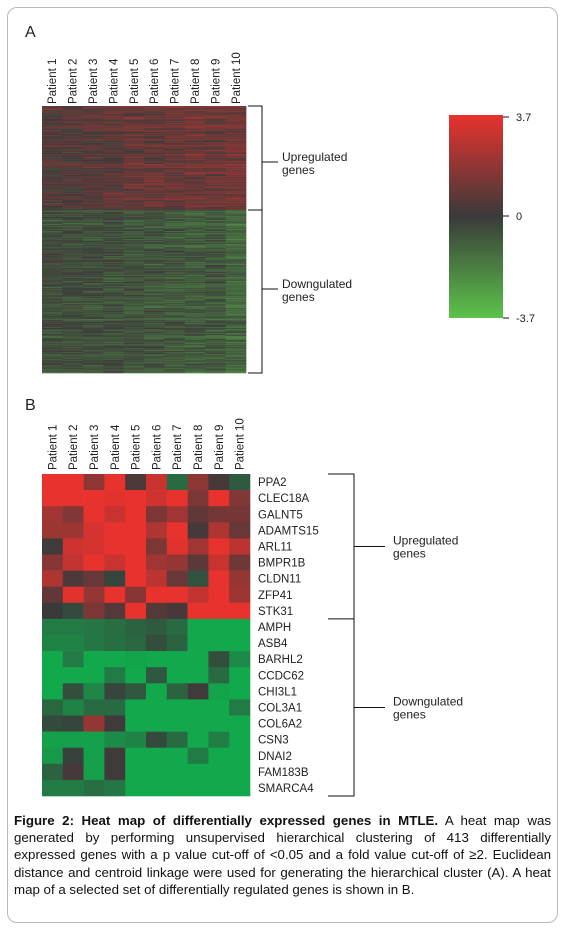 The height and width of the screenshot is (934, 565). What do you see at coordinates (519, 217) in the screenshot?
I see `colorbar-tick-label: 0` at bounding box center [519, 217].